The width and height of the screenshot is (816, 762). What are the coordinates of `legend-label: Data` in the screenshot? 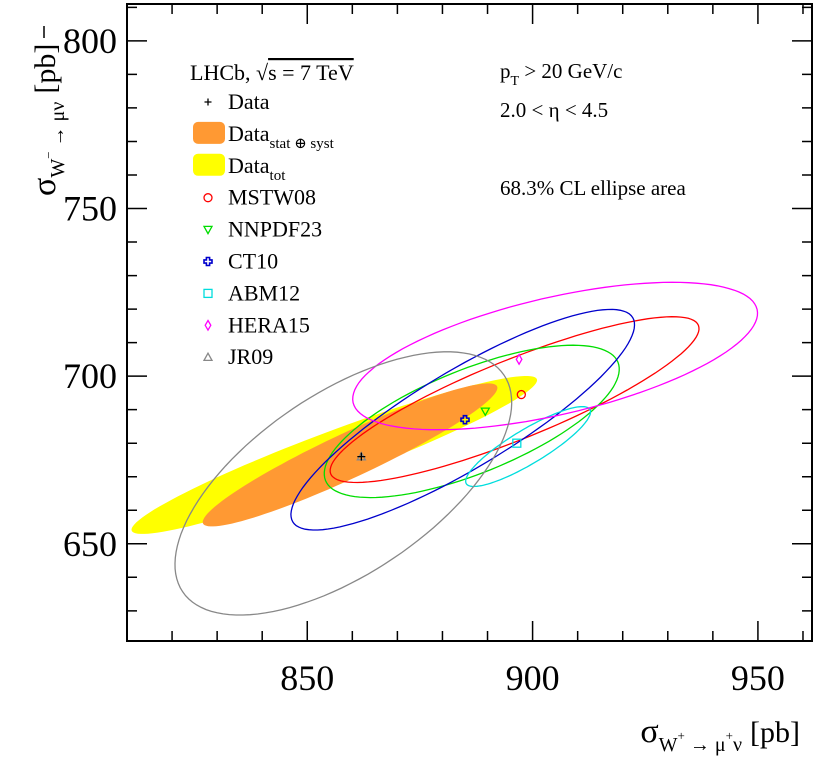 It's located at (249, 101).